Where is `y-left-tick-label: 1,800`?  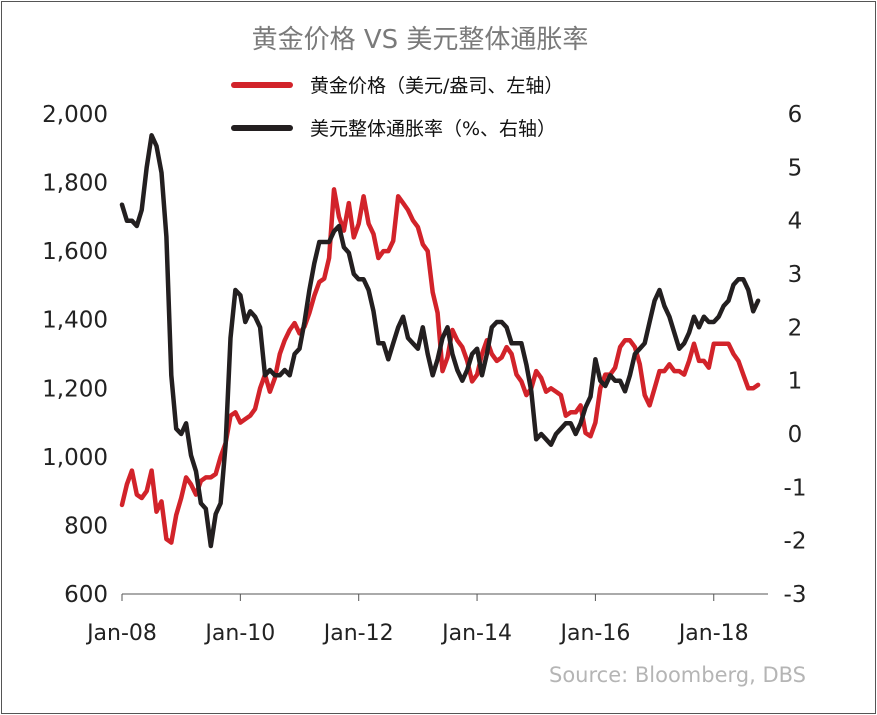
y-left-tick-label: 1,800 is located at coordinates (75, 184).